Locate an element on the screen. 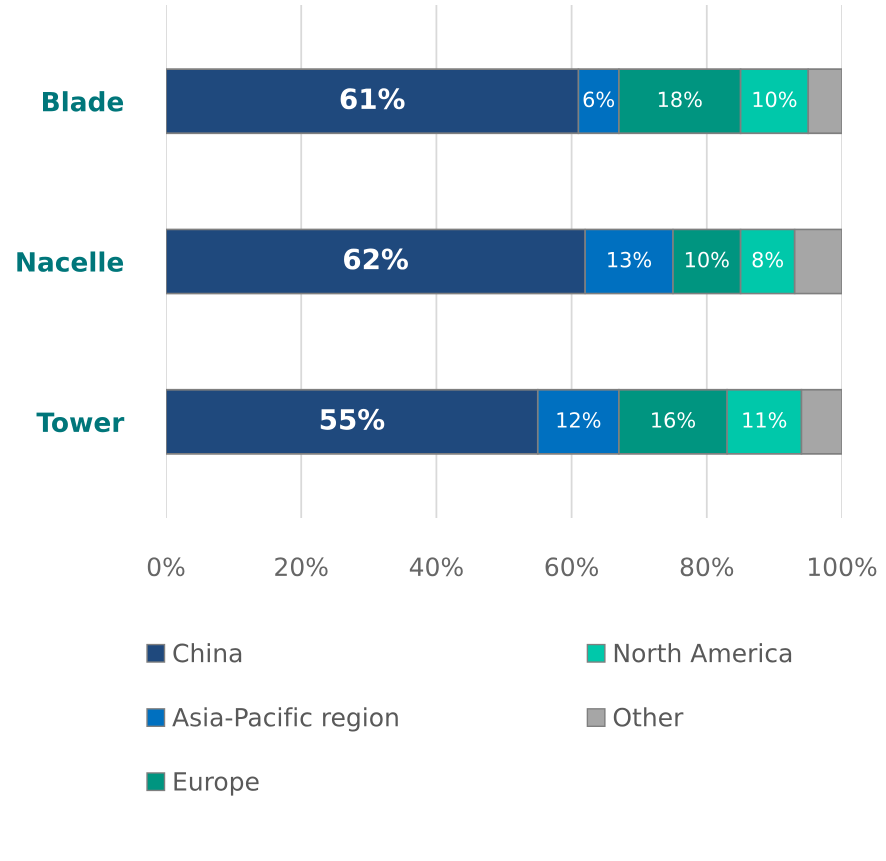 The width and height of the screenshot is (886, 861). y-tick-label: Tower is located at coordinates (80, 422).